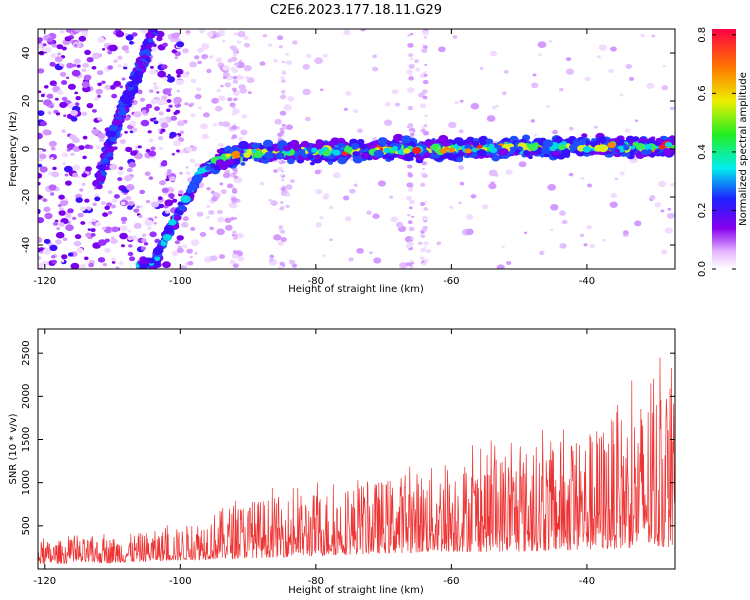 This screenshot has width=750, height=600. I want to click on y-tick-label: 0, so click(26, 149).